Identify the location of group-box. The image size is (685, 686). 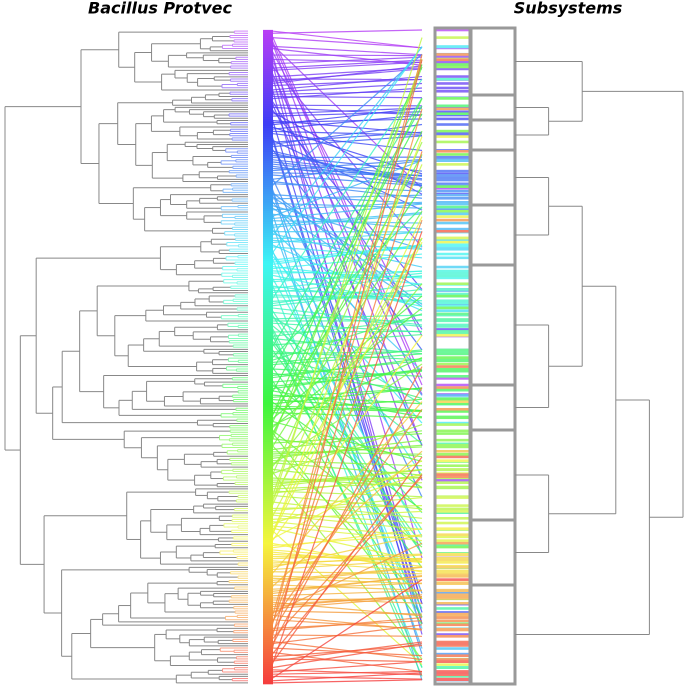
(493, 107).